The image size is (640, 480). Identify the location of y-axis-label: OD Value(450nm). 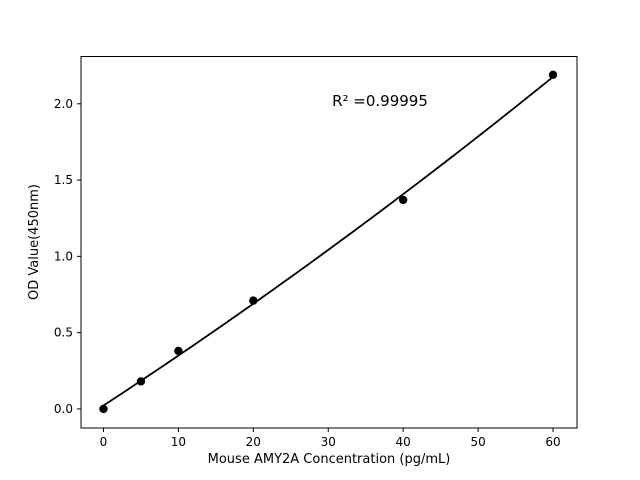
(34, 242).